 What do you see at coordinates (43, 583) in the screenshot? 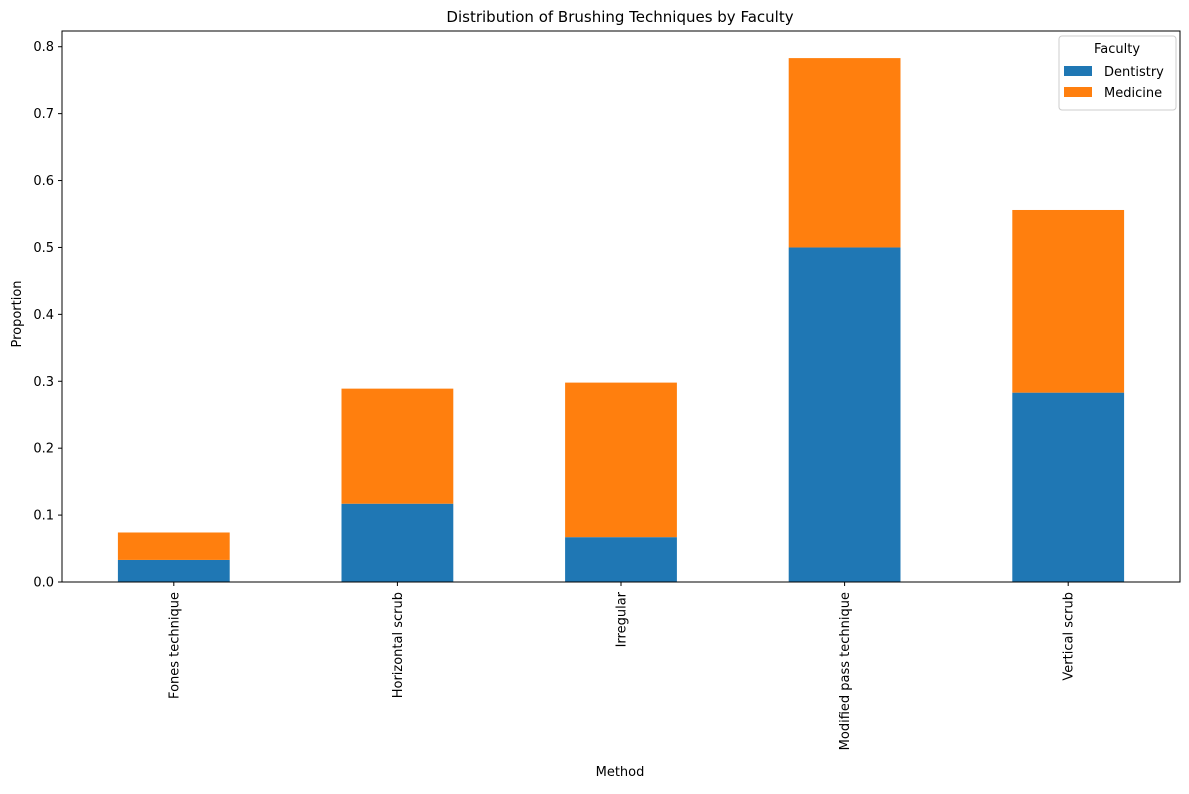
I see `y-tick-label-1: 0.0` at bounding box center [43, 583].